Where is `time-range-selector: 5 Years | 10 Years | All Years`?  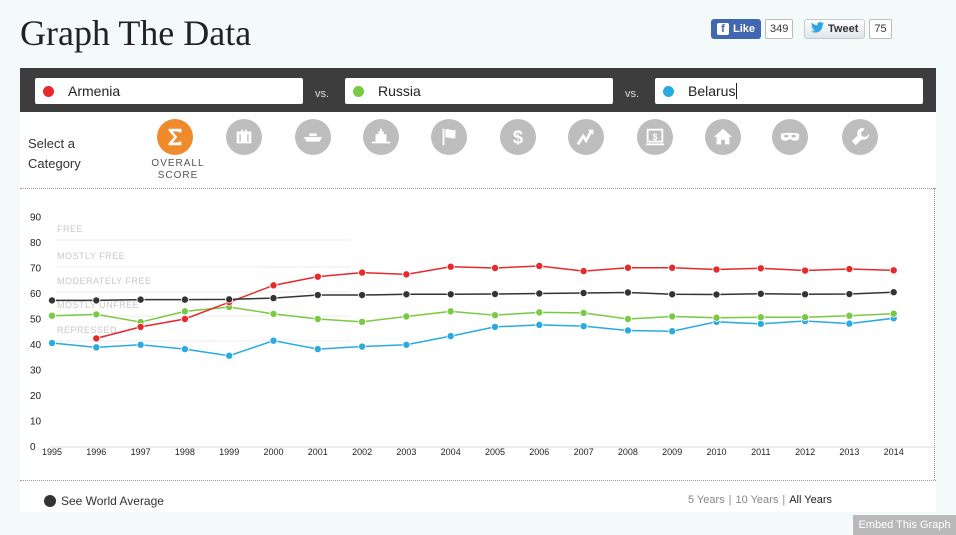
time-range-selector: 5 Years | 10 Years | All Years is located at coordinates (760, 500).